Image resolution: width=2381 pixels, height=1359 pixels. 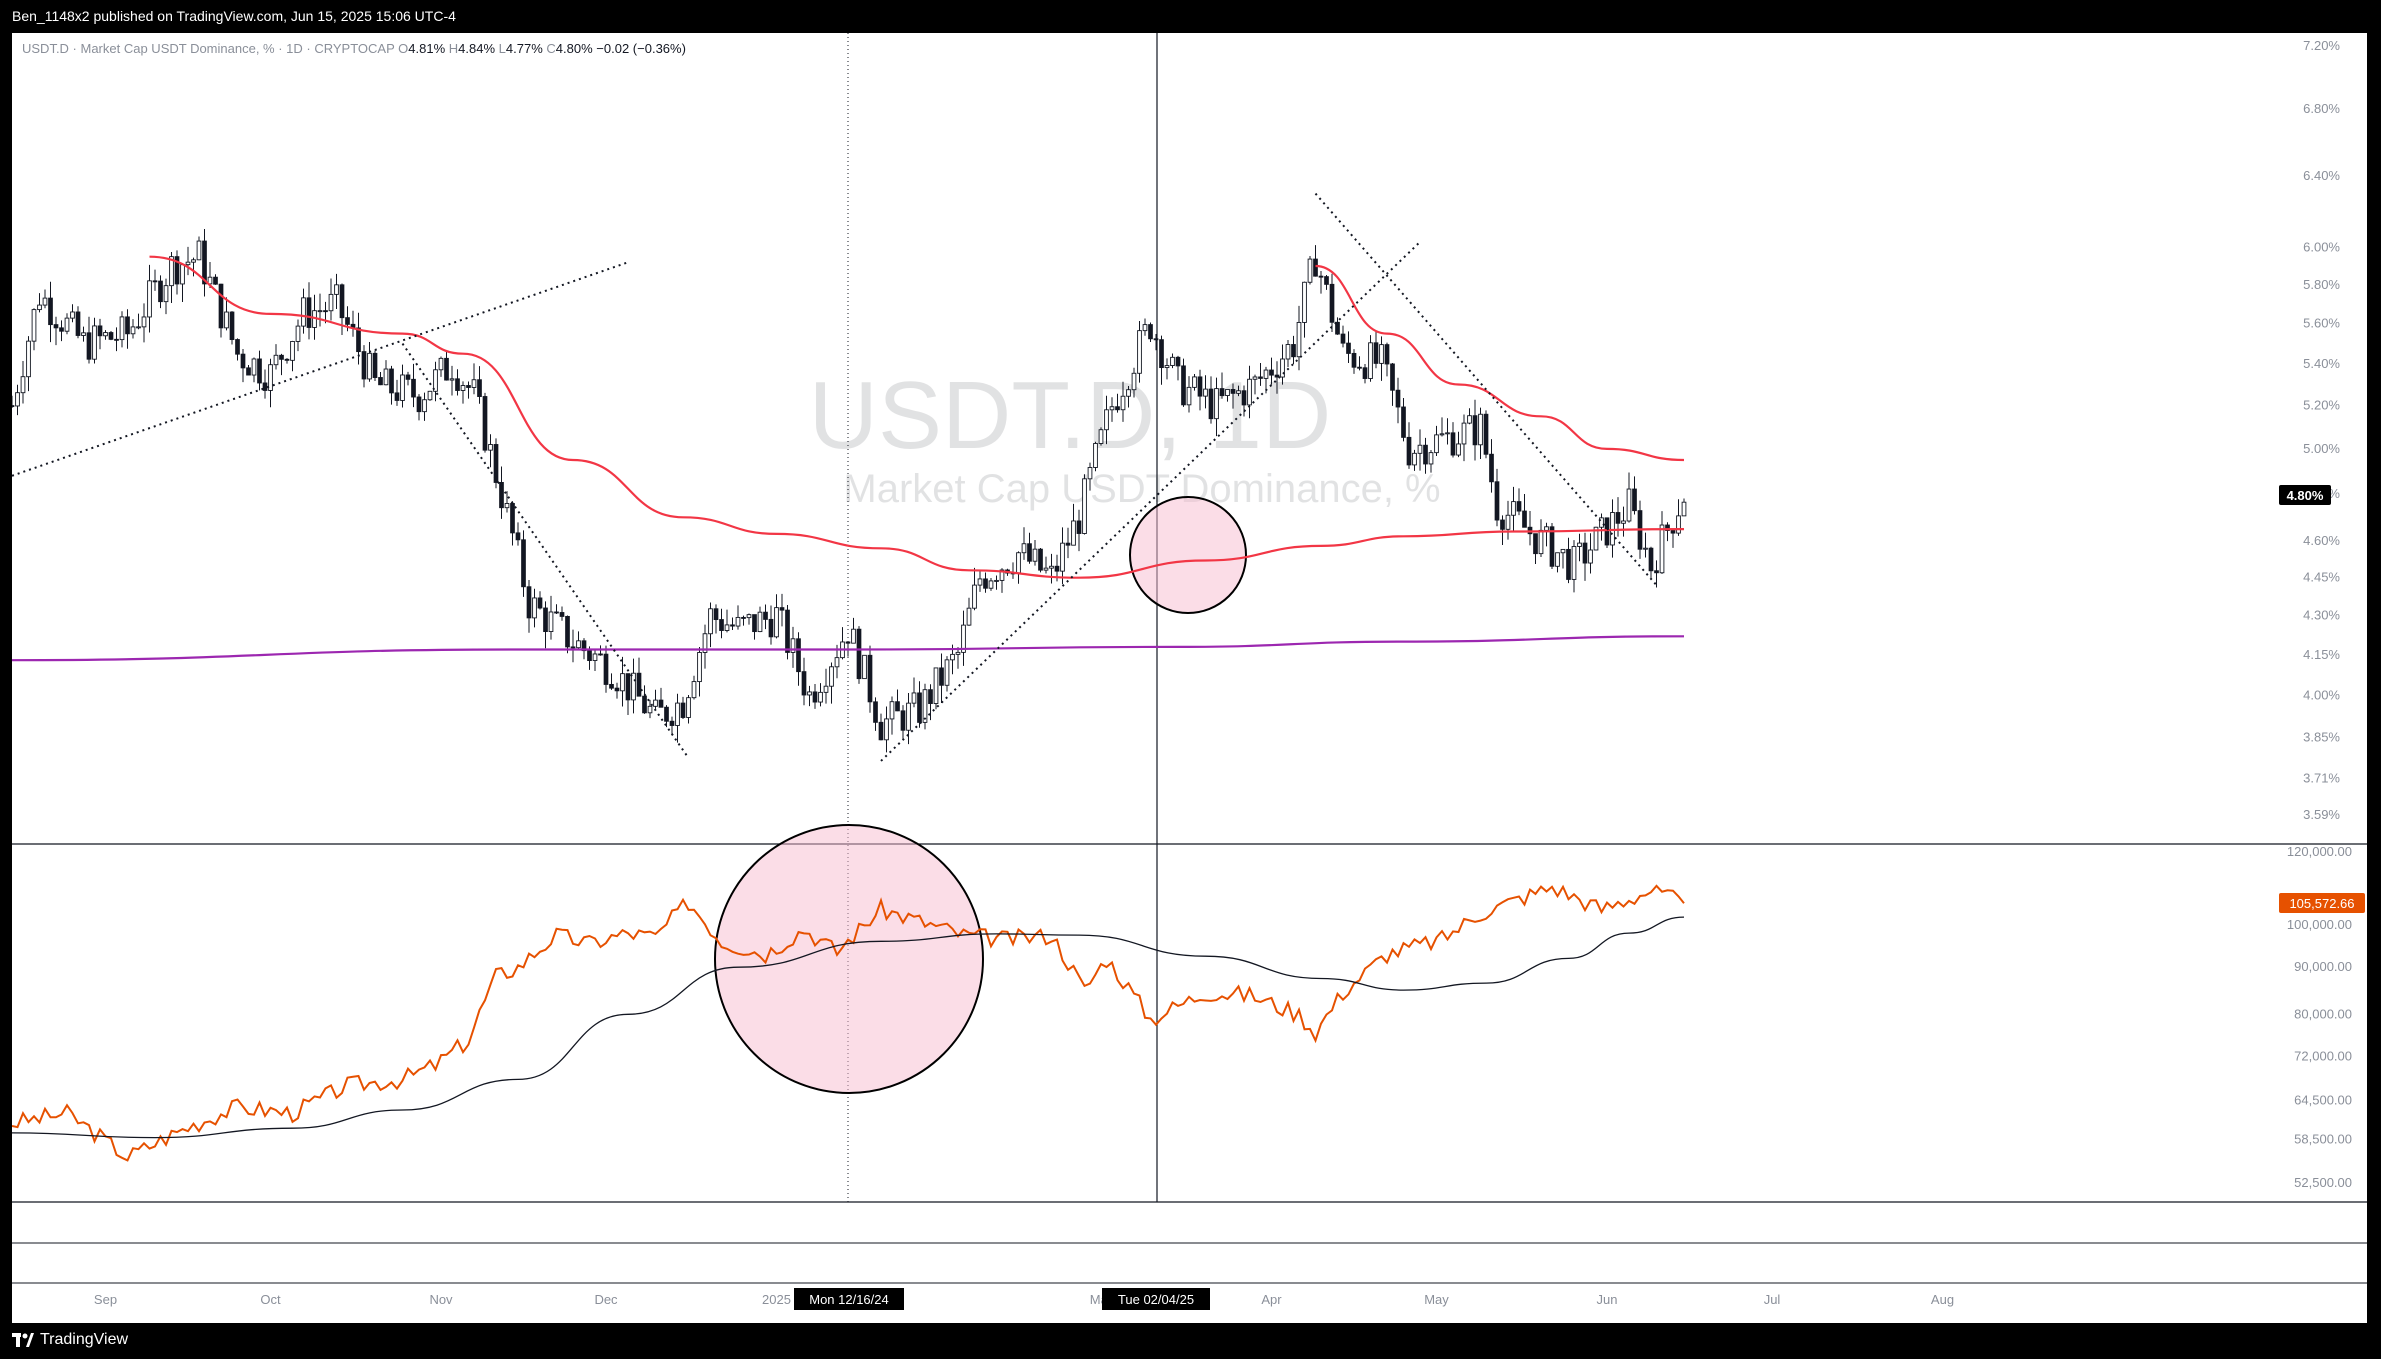 What do you see at coordinates (2321, 577) in the screenshot?
I see `price-axis-label: 4.45%` at bounding box center [2321, 577].